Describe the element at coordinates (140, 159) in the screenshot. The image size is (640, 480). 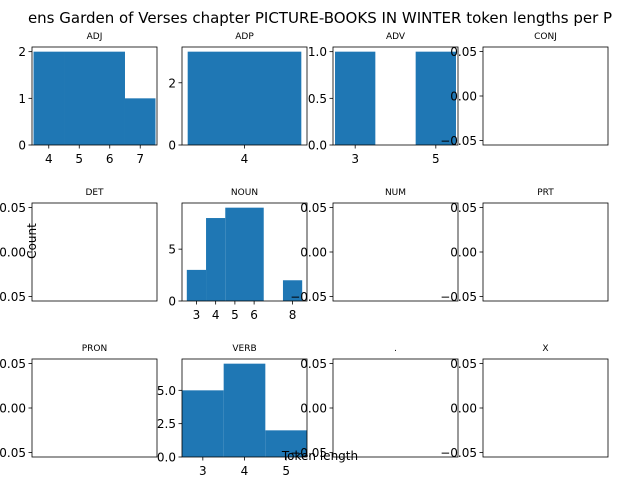
I see `x-tick-label: 7` at that location.